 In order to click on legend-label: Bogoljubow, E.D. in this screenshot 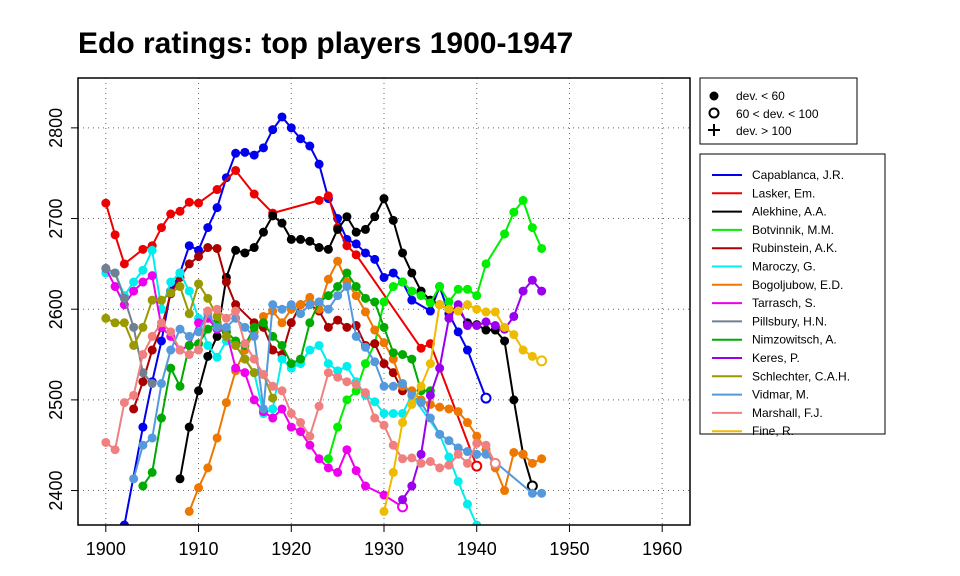, I will do `click(797, 285)`.